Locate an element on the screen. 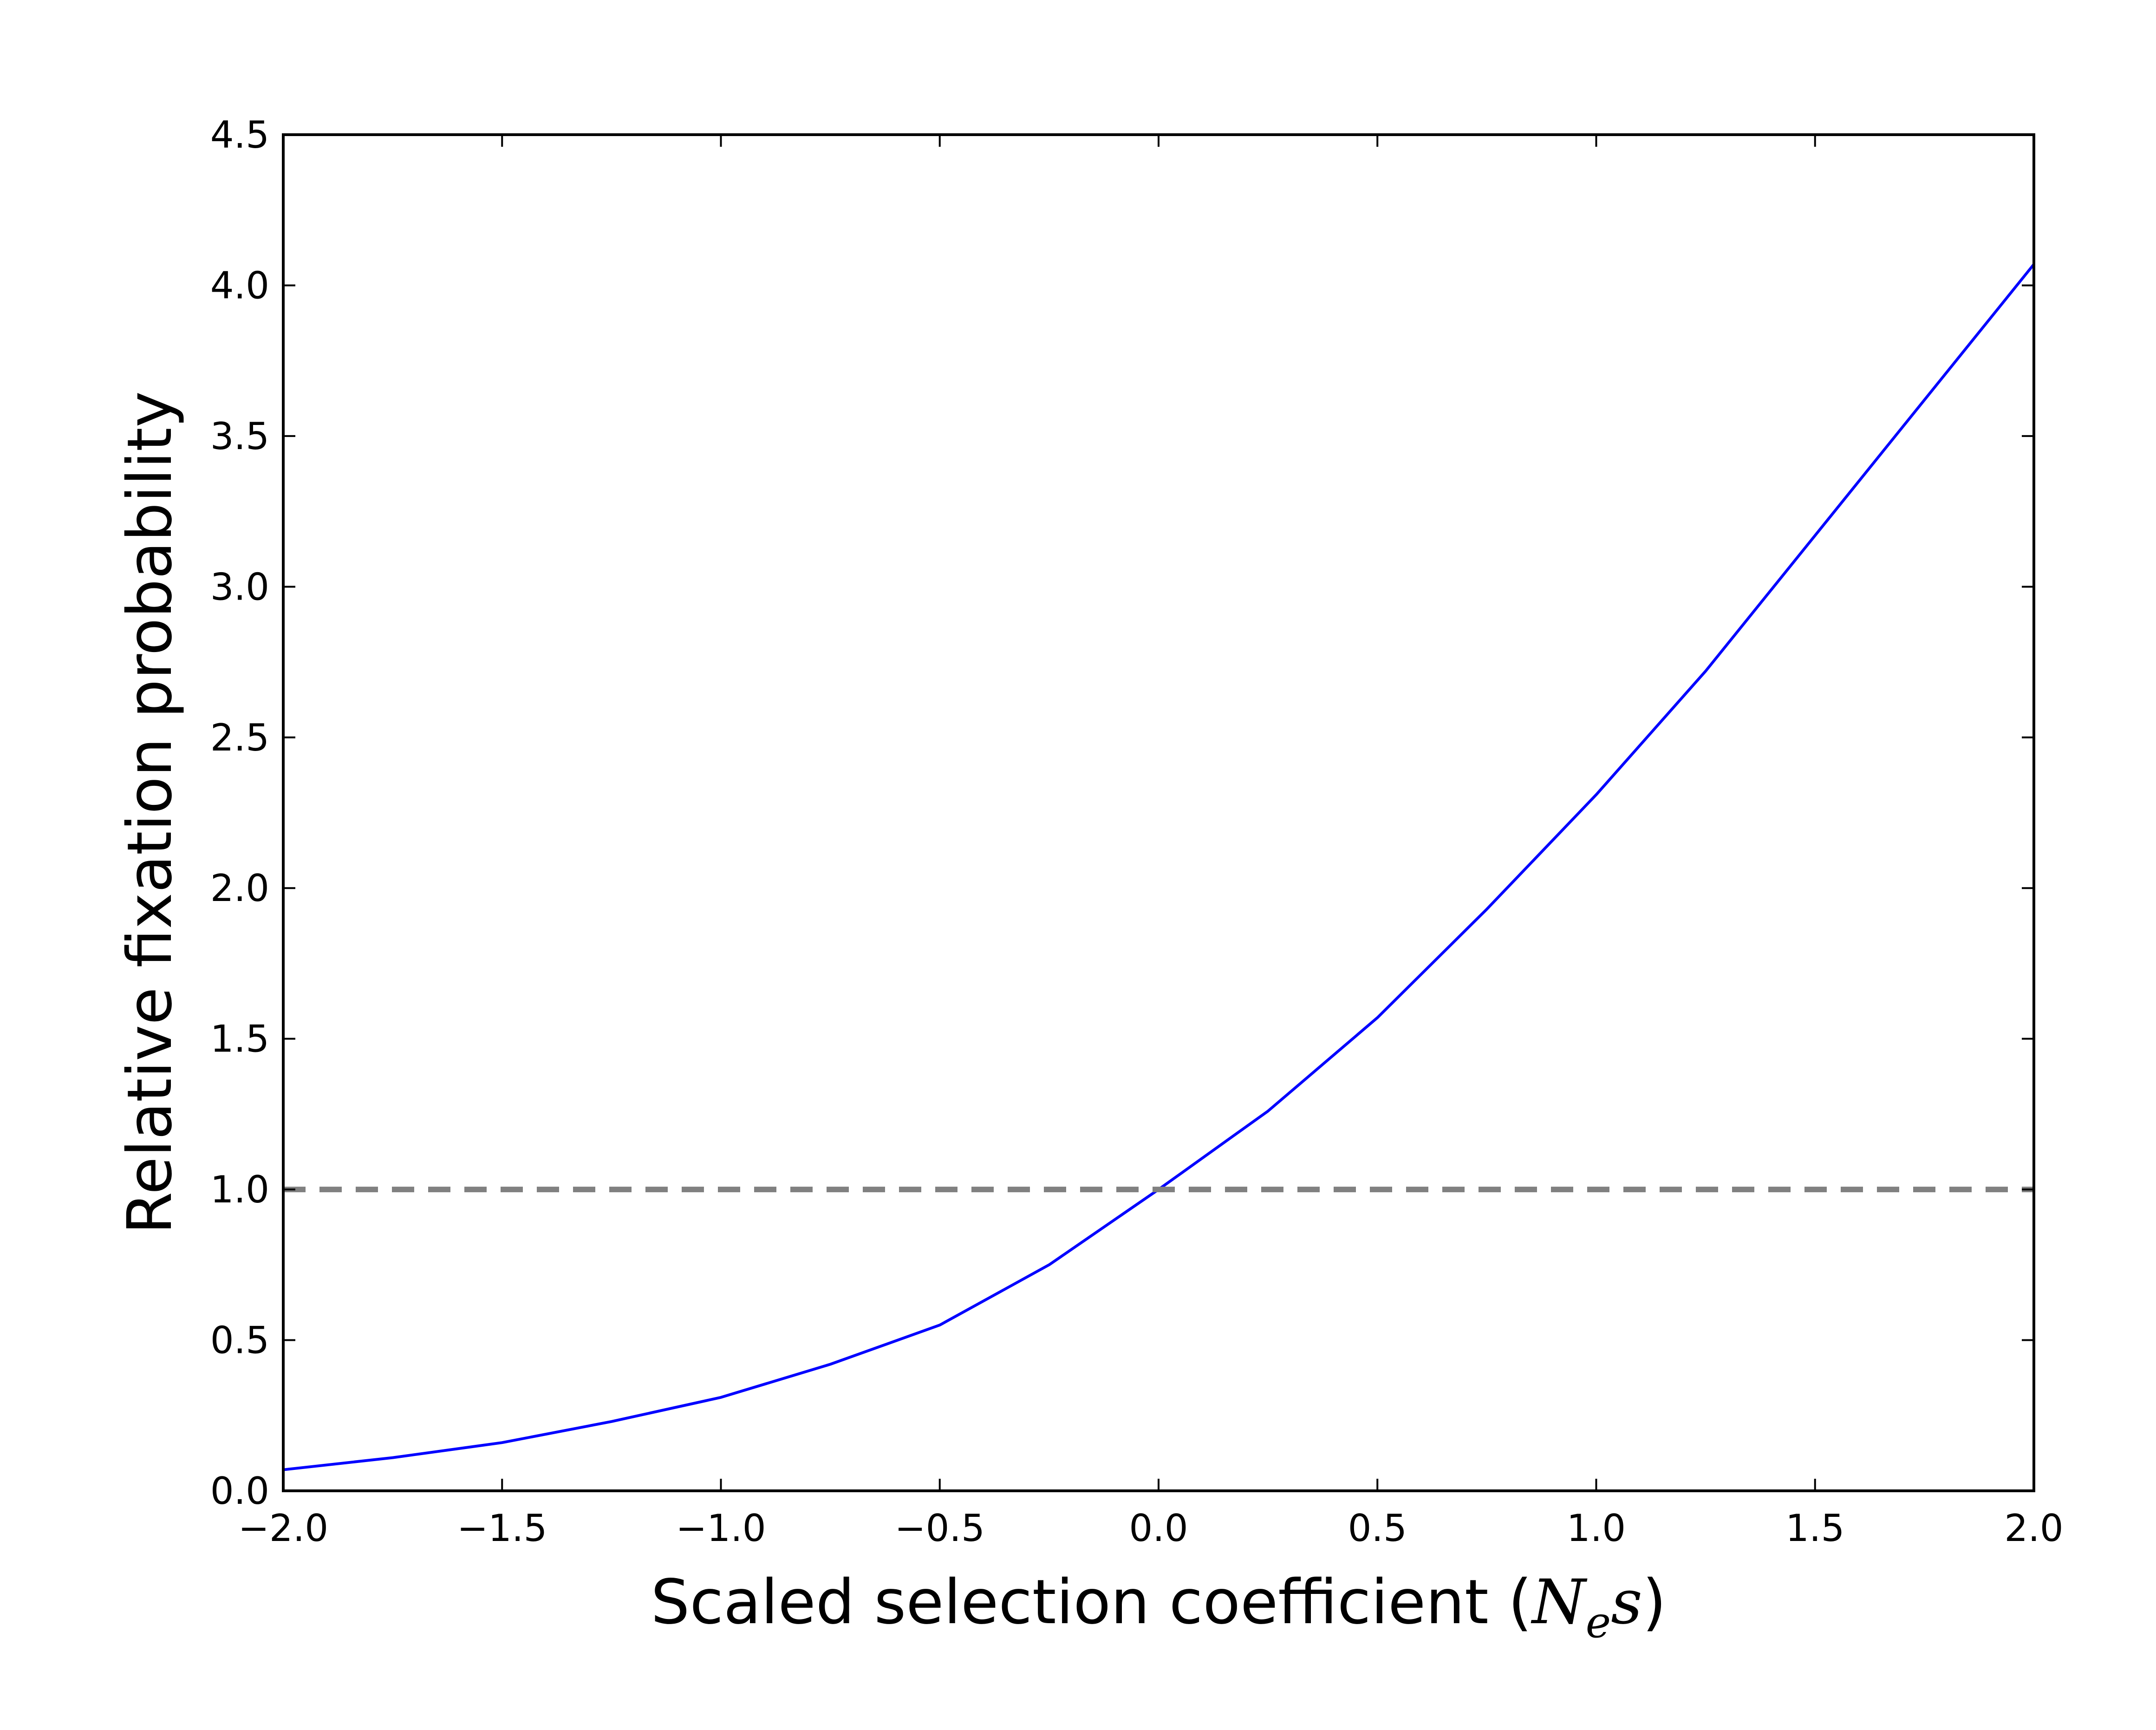  y-tick-label: 2.5 is located at coordinates (239, 737).